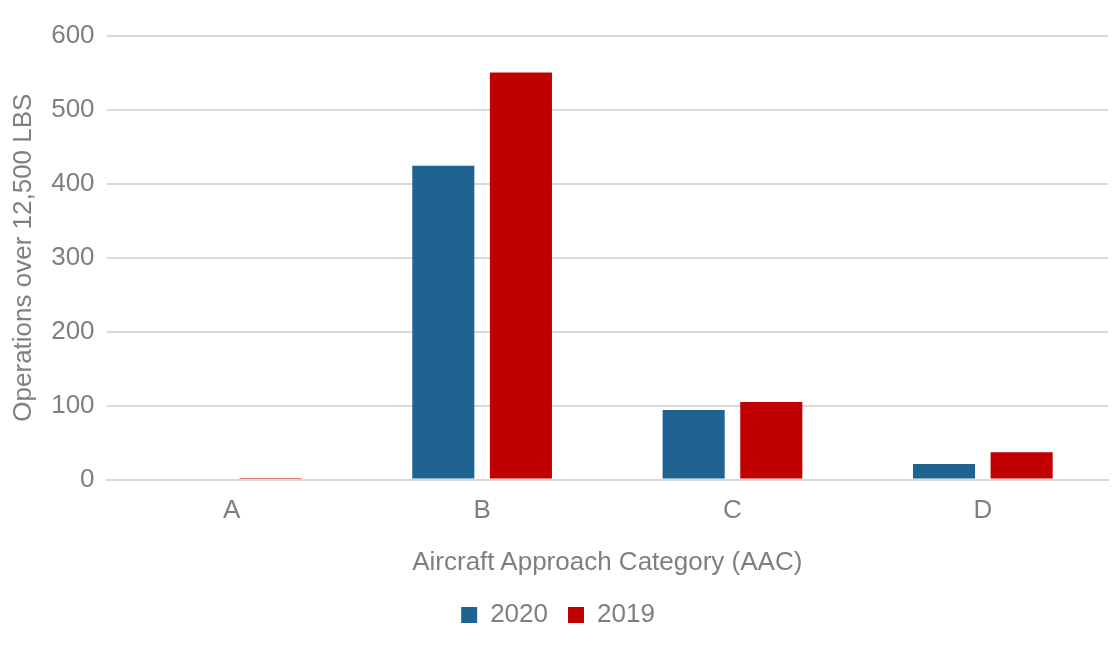 The image size is (1120, 646). I want to click on legend-label: 2019, so click(626, 613).